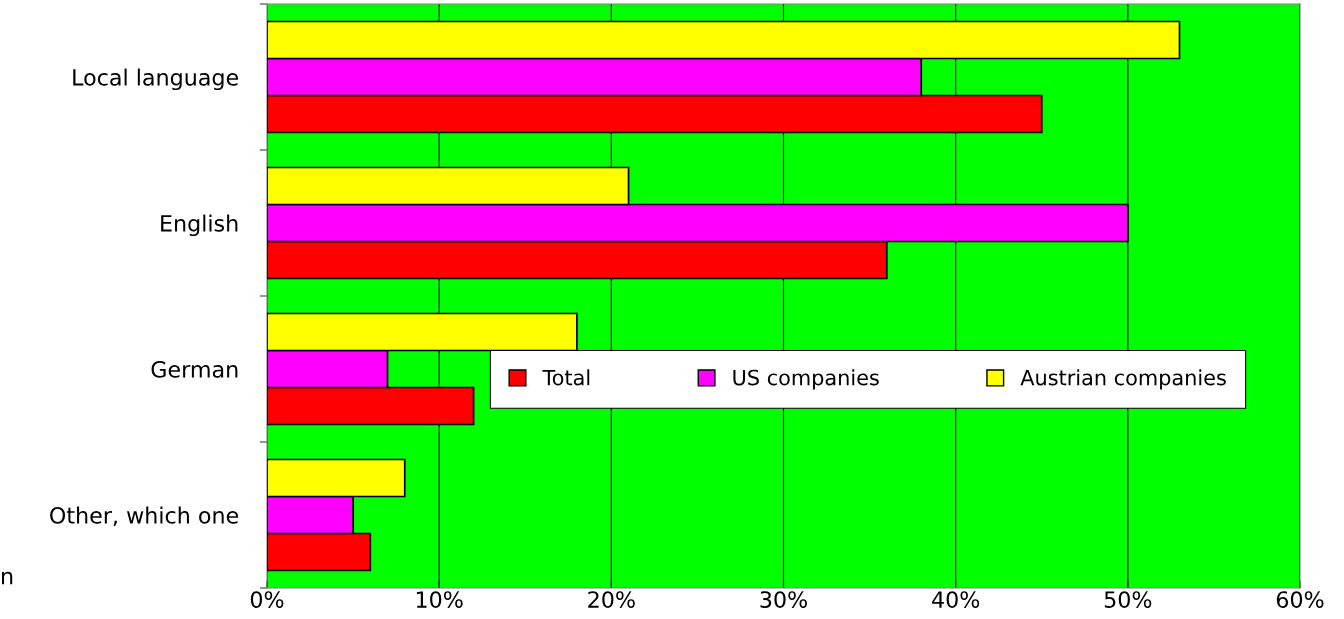 This screenshot has height=619, width=1344. Describe the element at coordinates (439, 599) in the screenshot. I see `x-tick-label: 10%` at that location.